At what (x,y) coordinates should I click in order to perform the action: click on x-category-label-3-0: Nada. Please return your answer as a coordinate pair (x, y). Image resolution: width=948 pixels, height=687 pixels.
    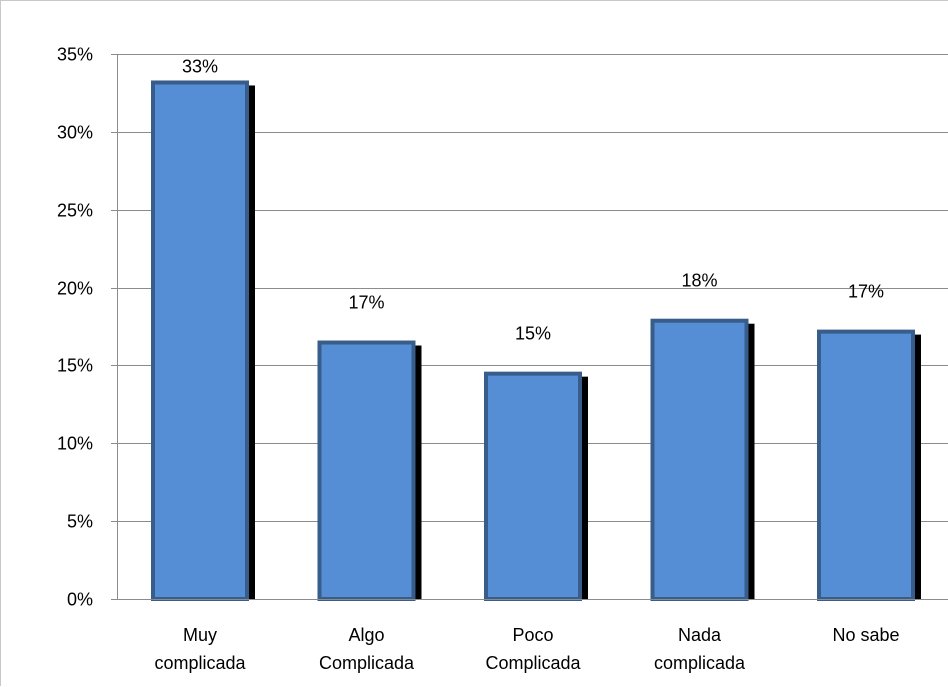
    Looking at the image, I should click on (700, 635).